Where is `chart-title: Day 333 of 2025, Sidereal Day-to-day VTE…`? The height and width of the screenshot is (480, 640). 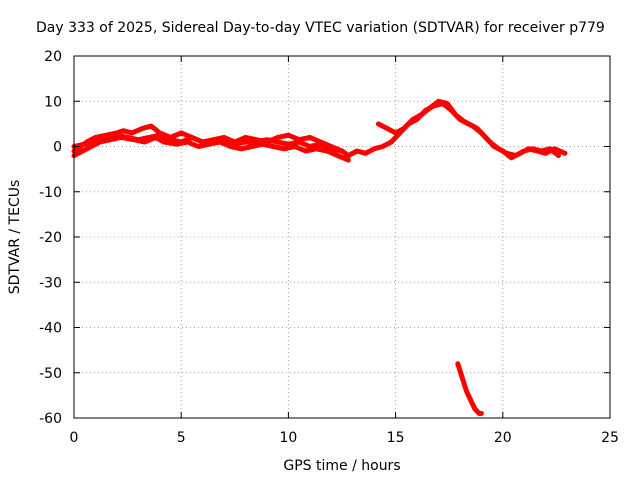 chart-title: Day 333 of 2025, Sidereal Day-to-day VTE… is located at coordinates (320, 28).